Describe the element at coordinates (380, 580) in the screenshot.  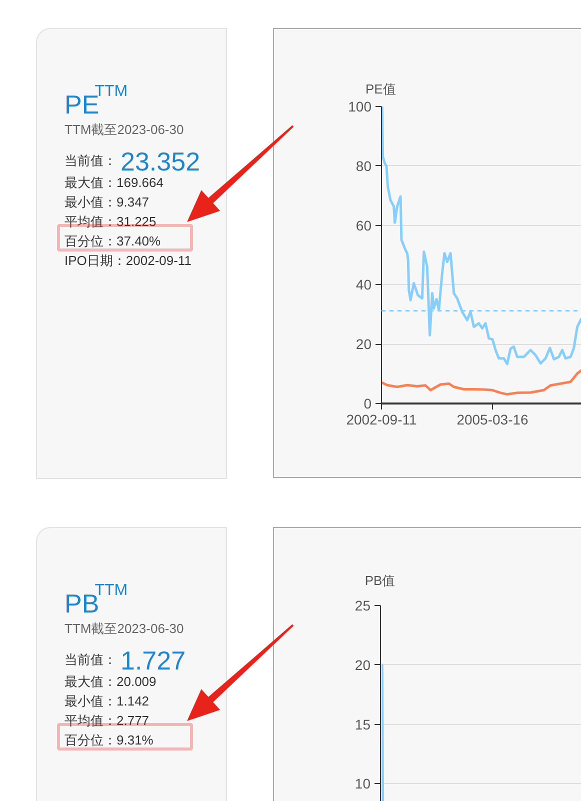
I see `y-axis-title: PB值` at that location.